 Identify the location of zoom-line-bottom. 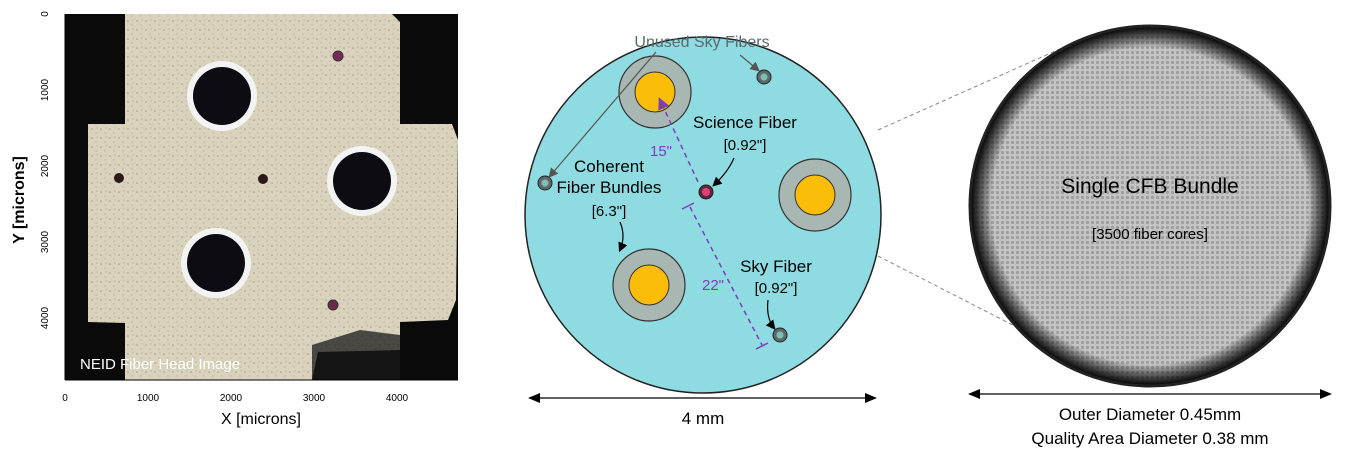
(960, 298).